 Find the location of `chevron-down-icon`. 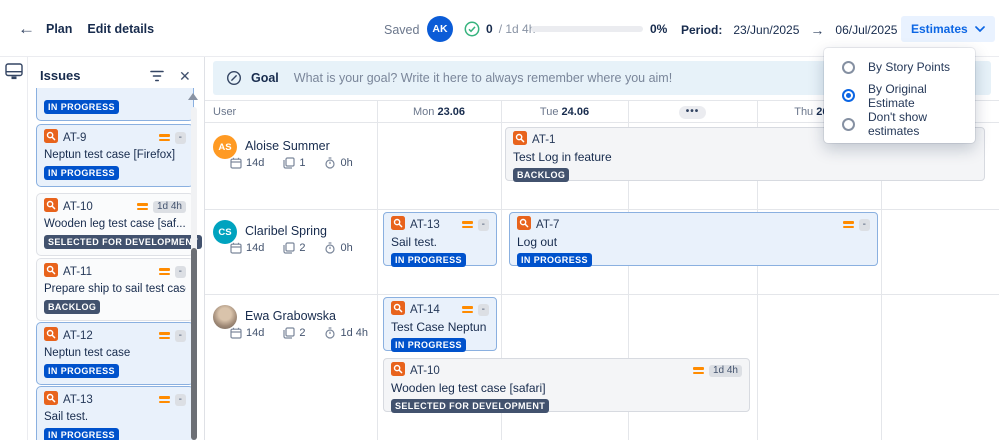

chevron-down-icon is located at coordinates (979, 29).